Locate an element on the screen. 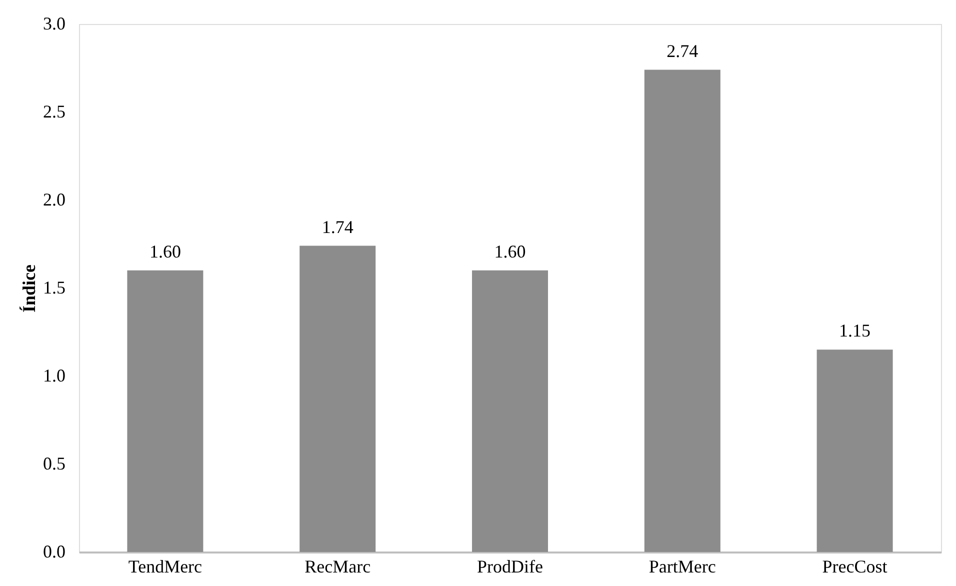 The width and height of the screenshot is (956, 586). x-tick-label: TendMerc is located at coordinates (165, 566).